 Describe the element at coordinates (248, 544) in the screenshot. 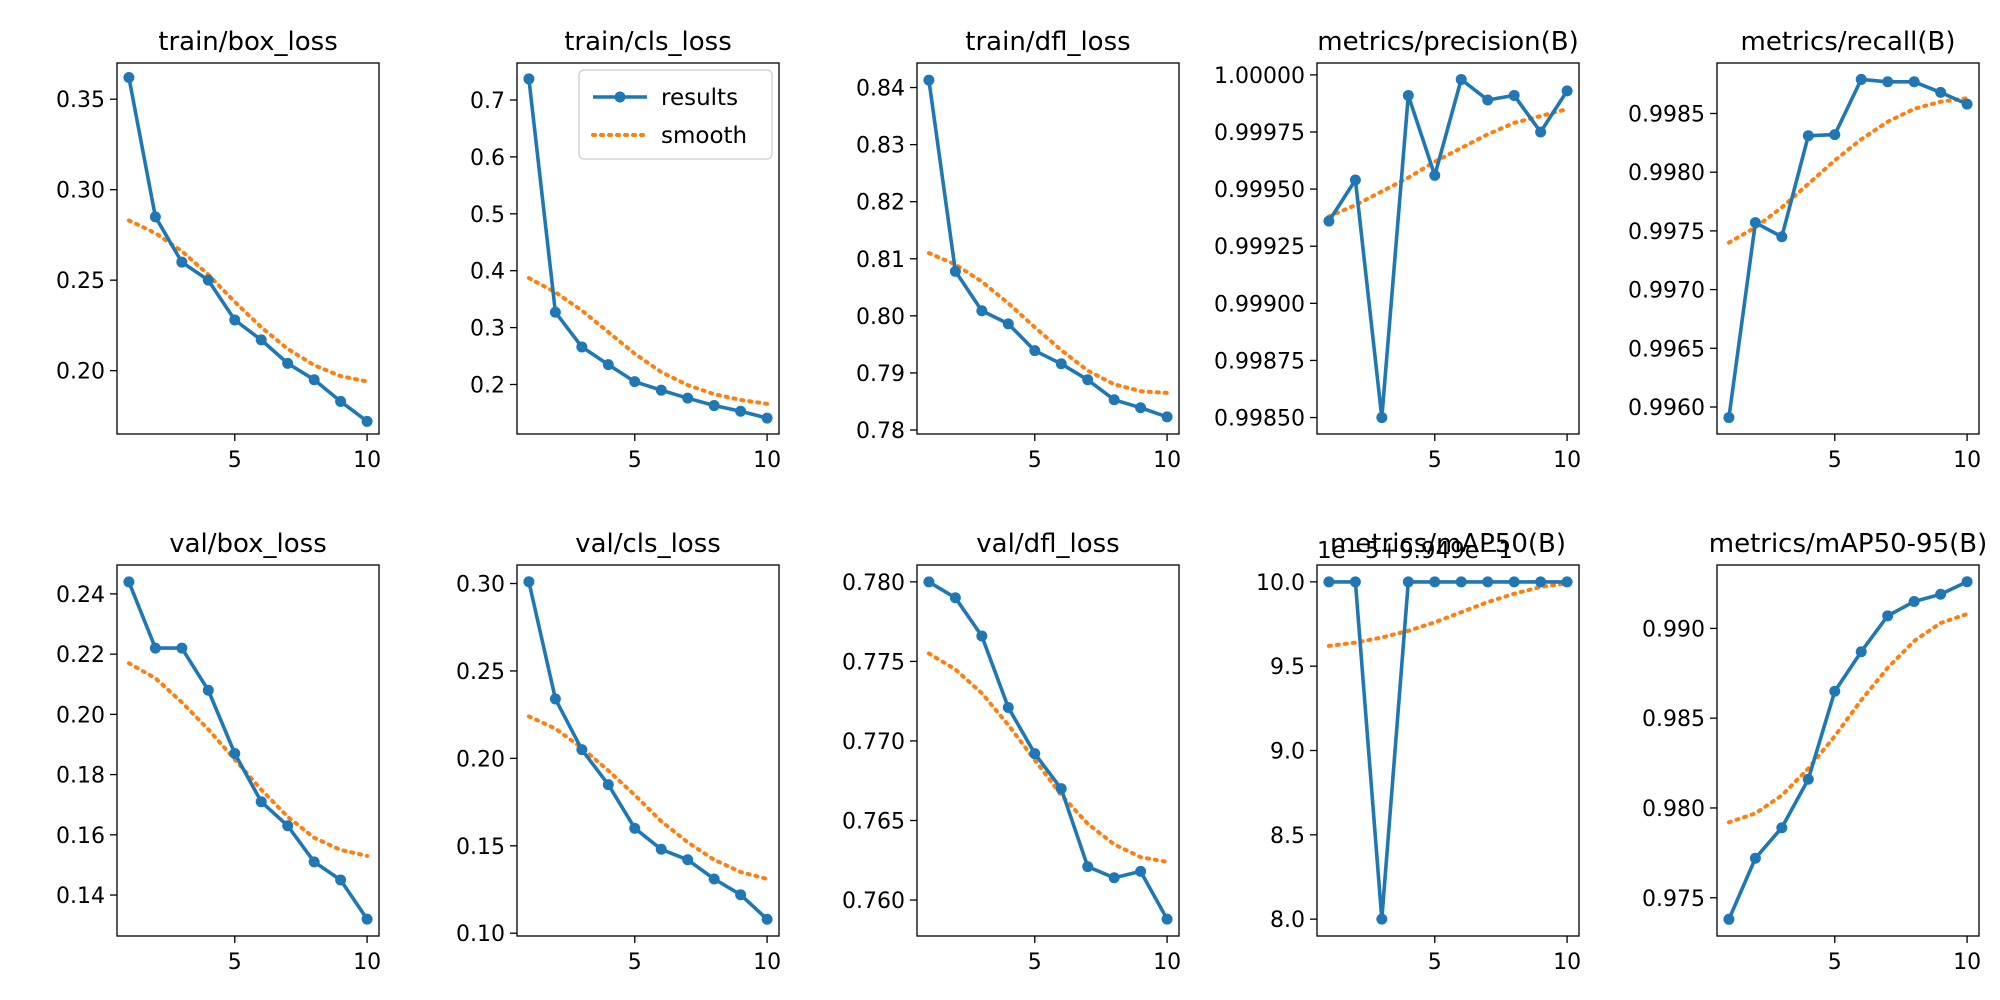

I see `chart-title: val/box_loss` at that location.